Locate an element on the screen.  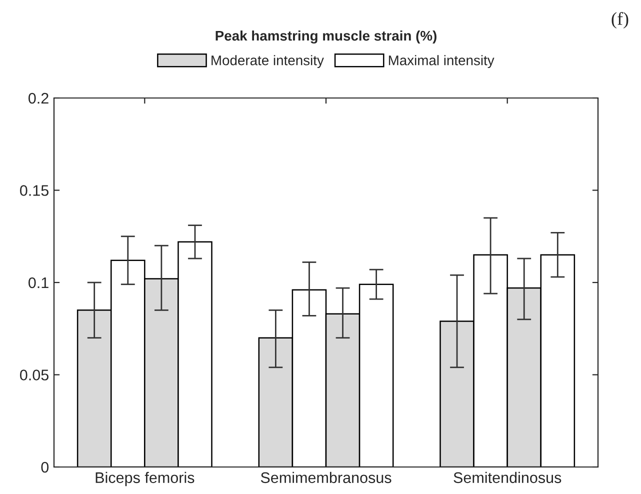
x-tick-label: Biceps femoris is located at coordinates (145, 479).